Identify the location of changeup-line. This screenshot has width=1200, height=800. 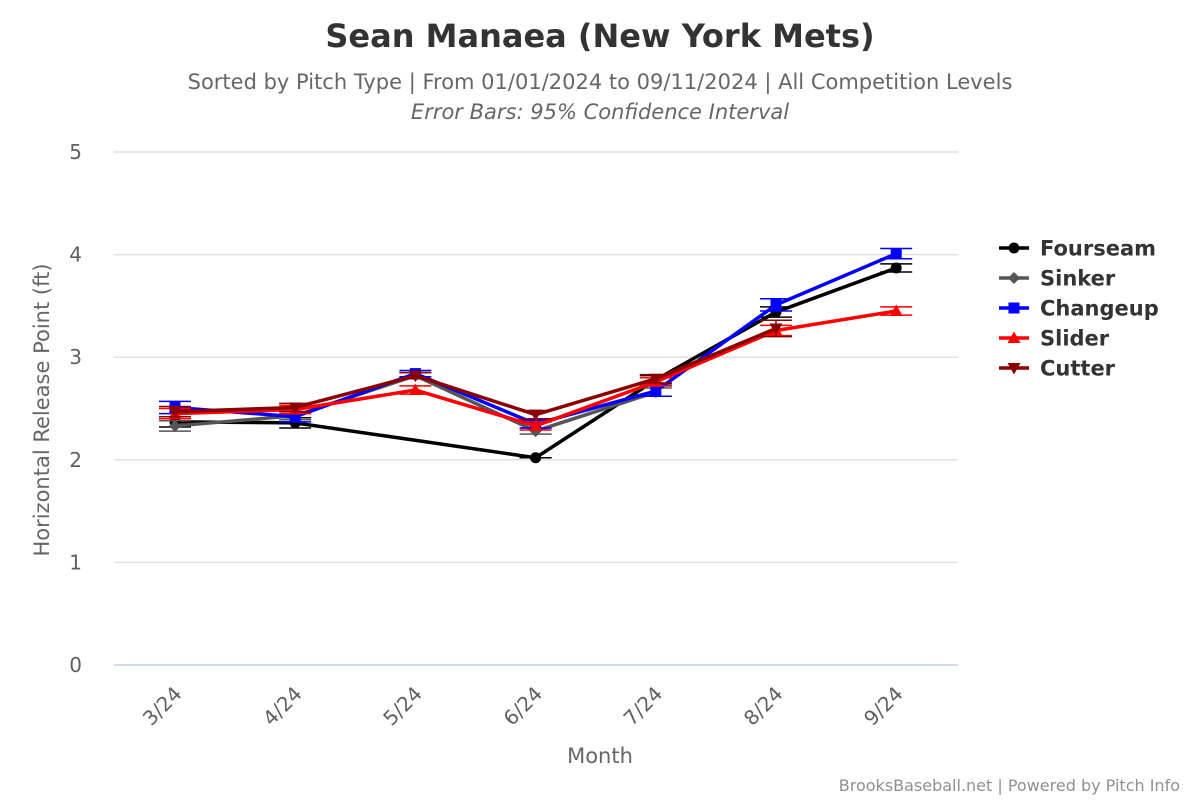
(535, 338).